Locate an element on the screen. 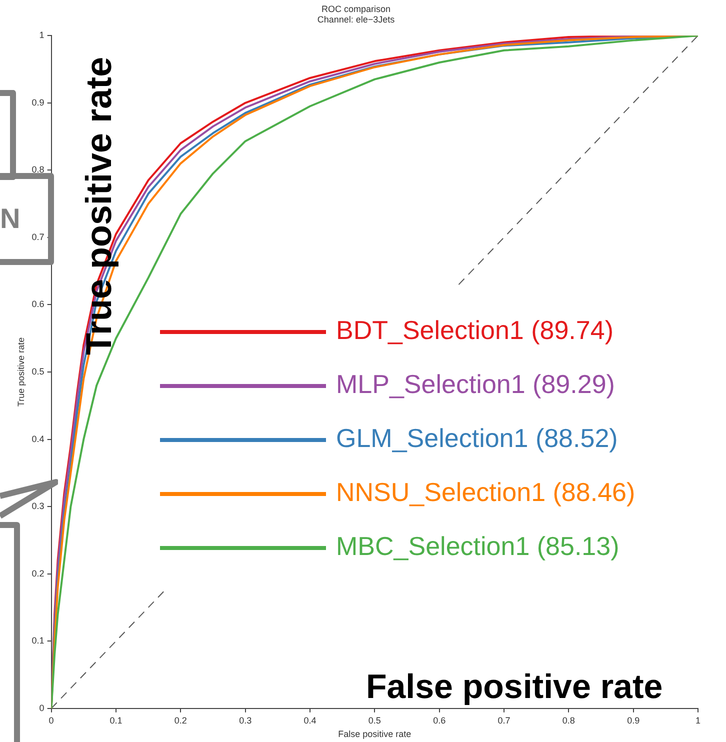 The image size is (726, 742). text: N is located at coordinates (10, 219).